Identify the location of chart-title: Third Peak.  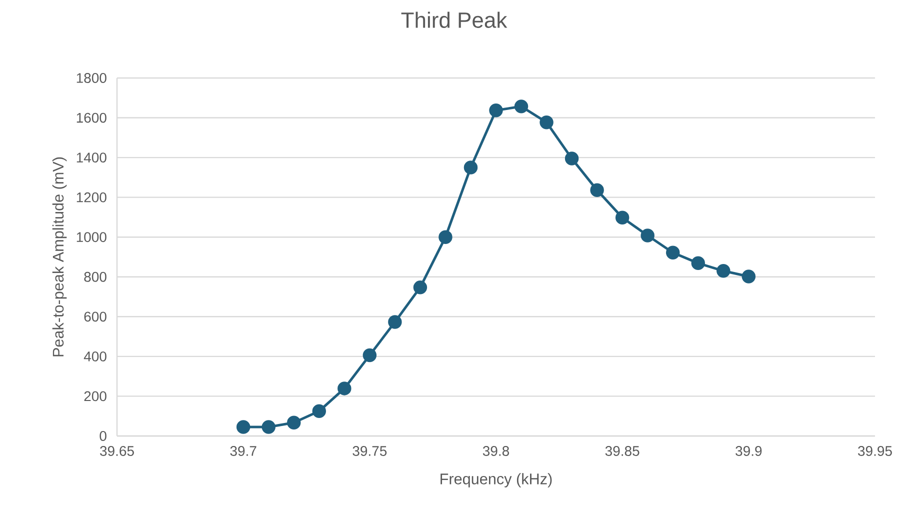
(454, 20).